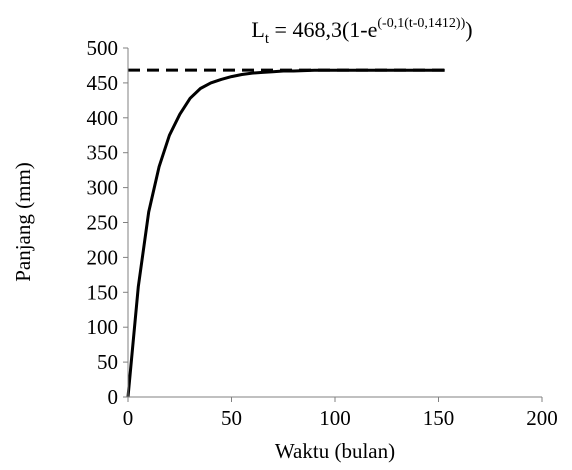 This screenshot has width=572, height=470. I want to click on x-axis-ticks: 0 50 100 150 200, so click(340, 413).